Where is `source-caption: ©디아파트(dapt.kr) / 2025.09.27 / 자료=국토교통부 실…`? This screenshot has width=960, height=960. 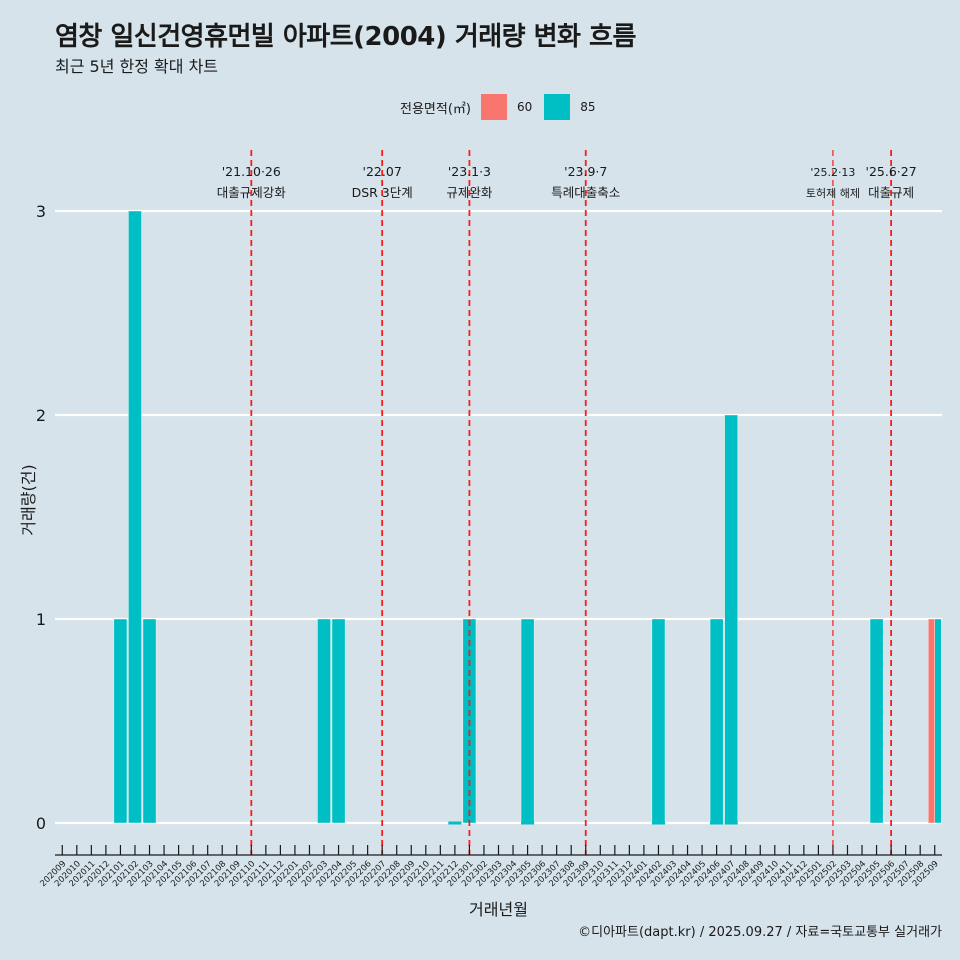 source-caption: ©디아파트(dapt.kr) / 2025.09.27 / 자료=국토교통부 실… is located at coordinates (760, 932).